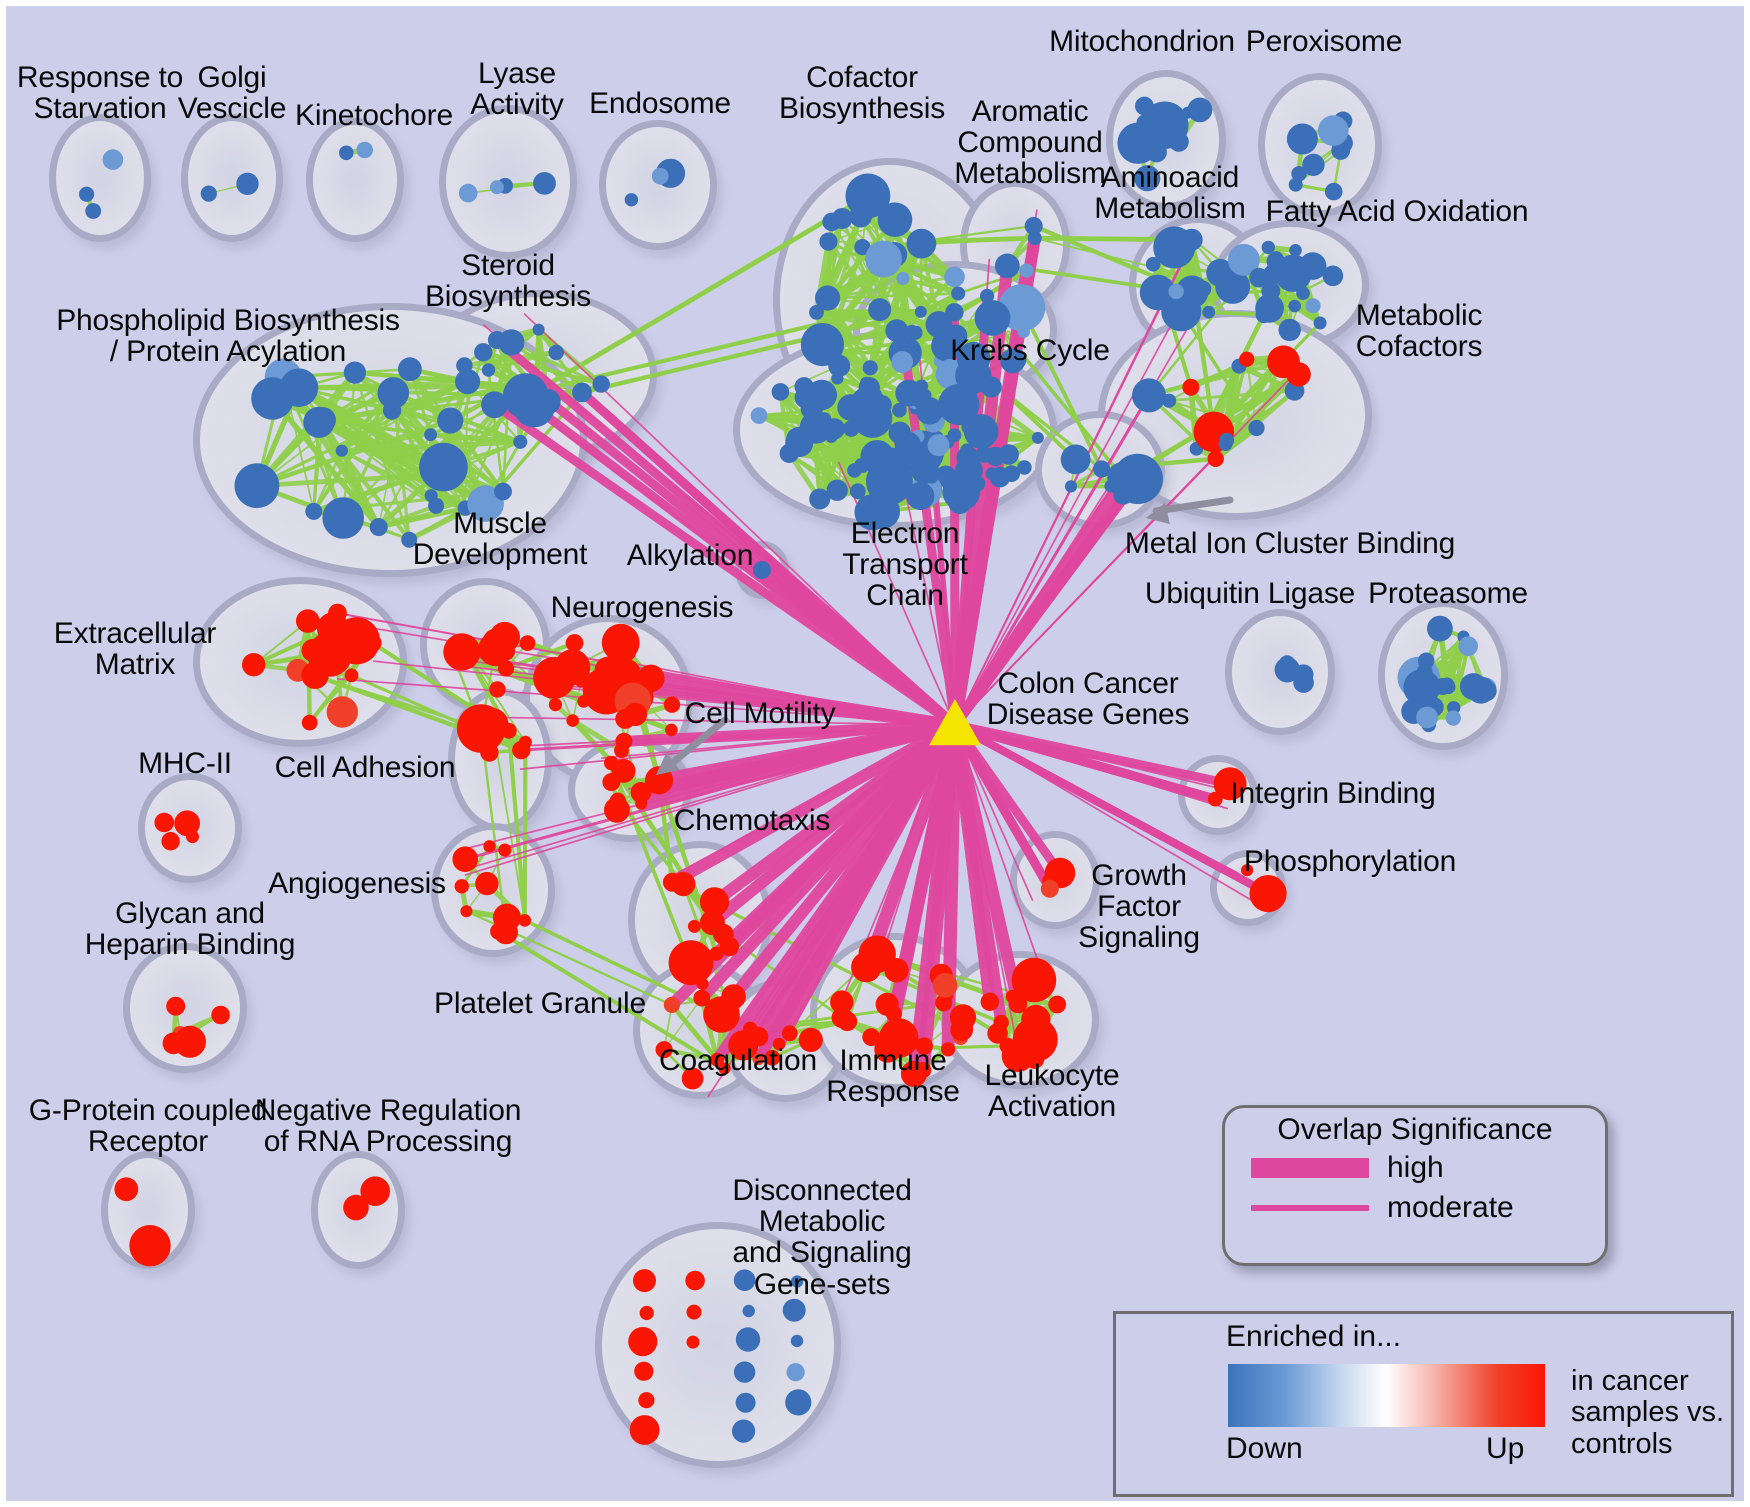 This screenshot has width=1750, height=1507. What do you see at coordinates (1415, 1129) in the screenshot?
I see `overlap-legend-title: Overlap Significance` at bounding box center [1415, 1129].